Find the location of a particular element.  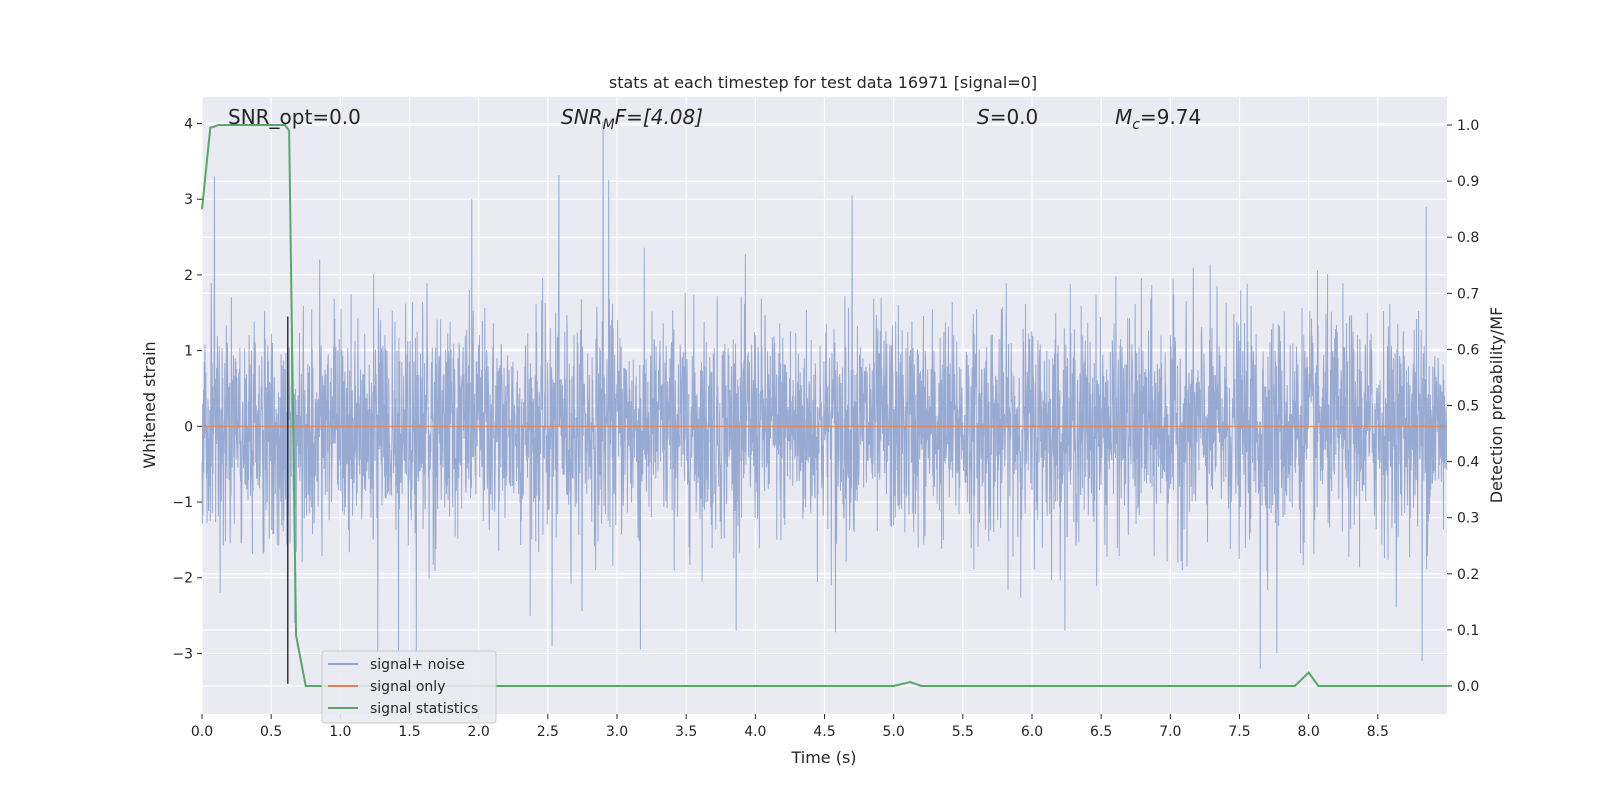

annotation-mc: Mc=9.74 is located at coordinates (1158, 119).